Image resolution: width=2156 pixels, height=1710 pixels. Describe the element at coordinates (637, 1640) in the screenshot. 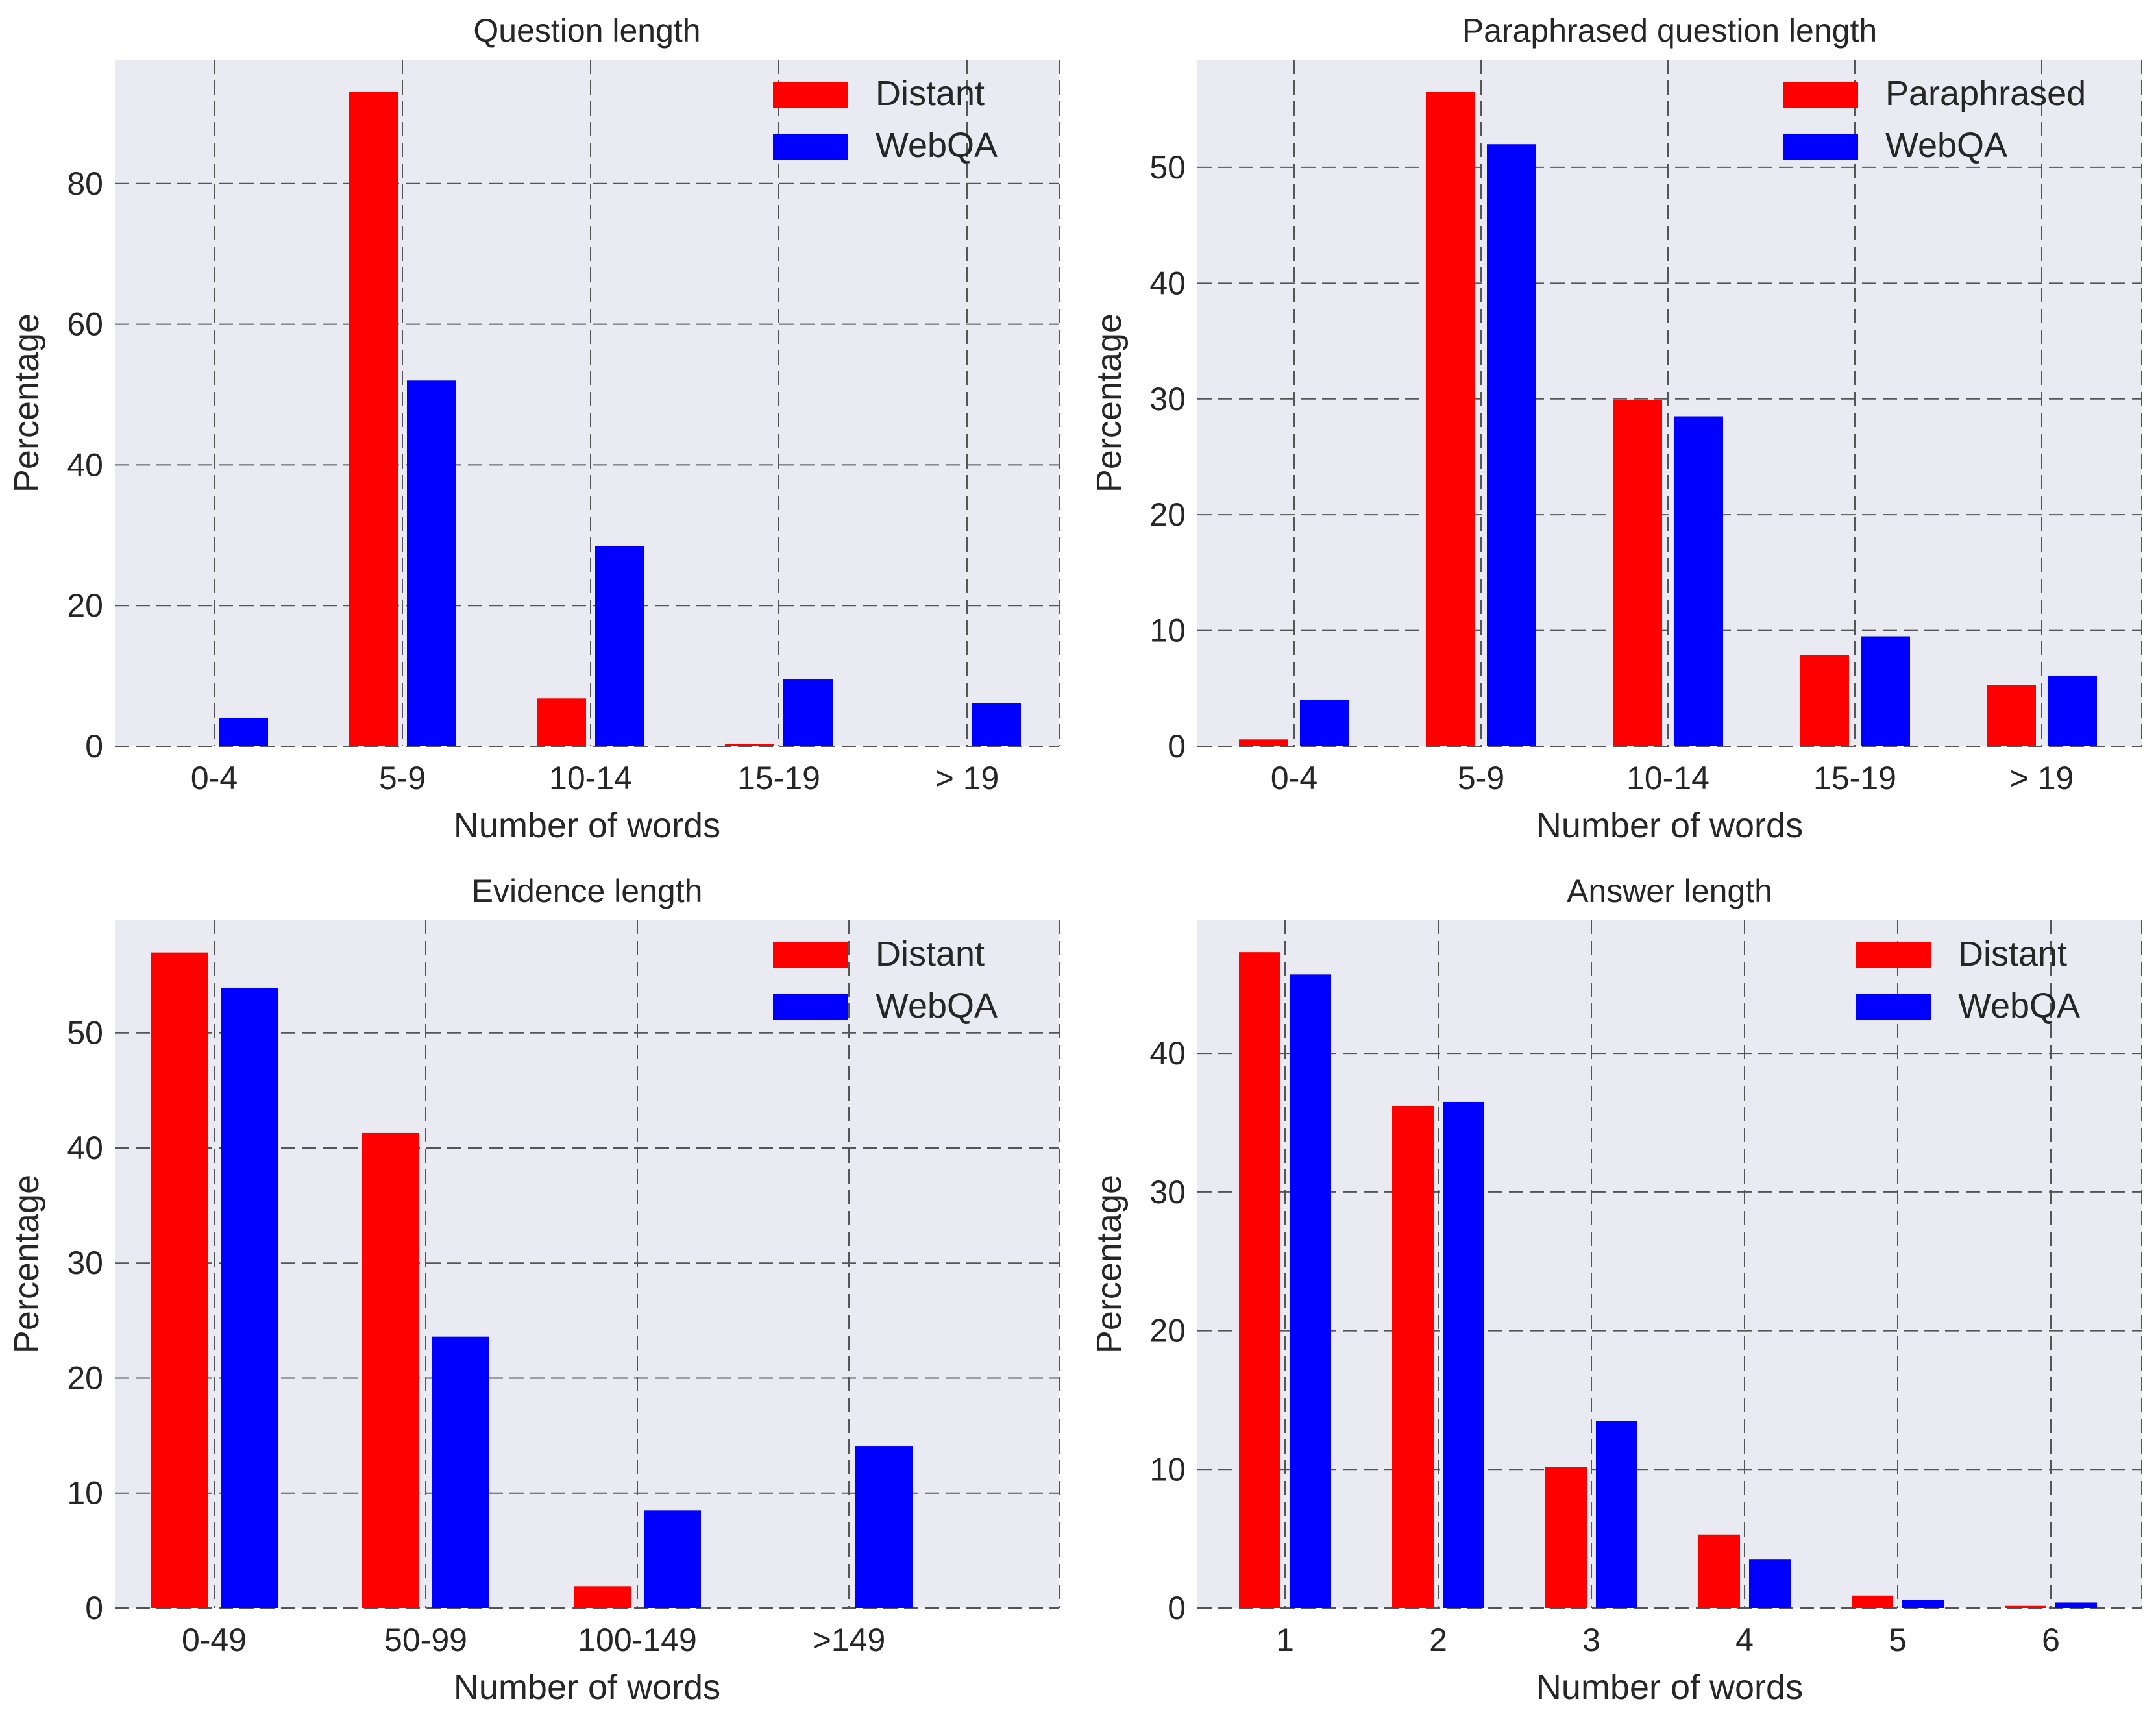

I see `x-tick-label: 100-149` at that location.